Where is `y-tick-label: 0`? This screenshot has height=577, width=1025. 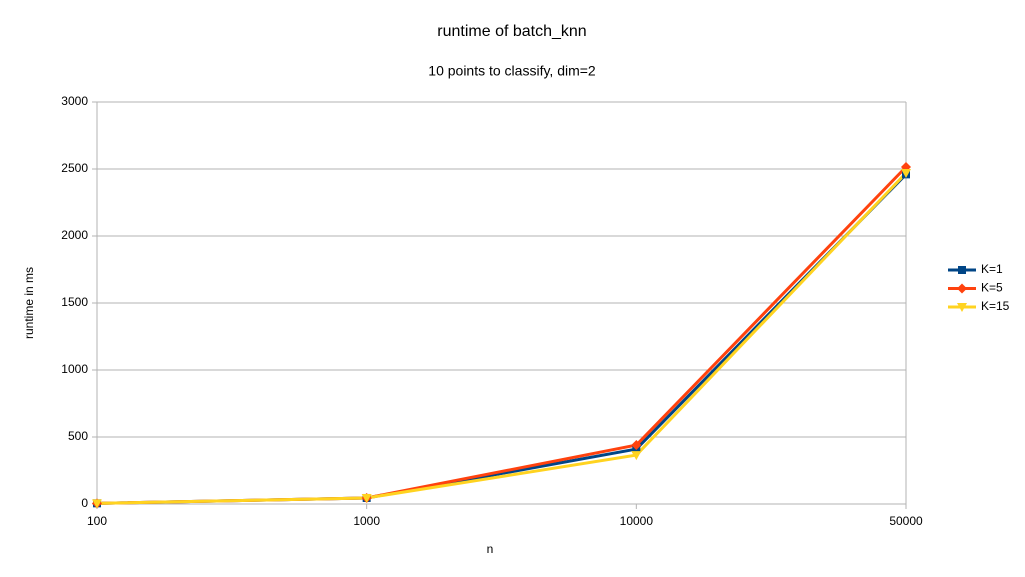
y-tick-label: 0 is located at coordinates (84, 503).